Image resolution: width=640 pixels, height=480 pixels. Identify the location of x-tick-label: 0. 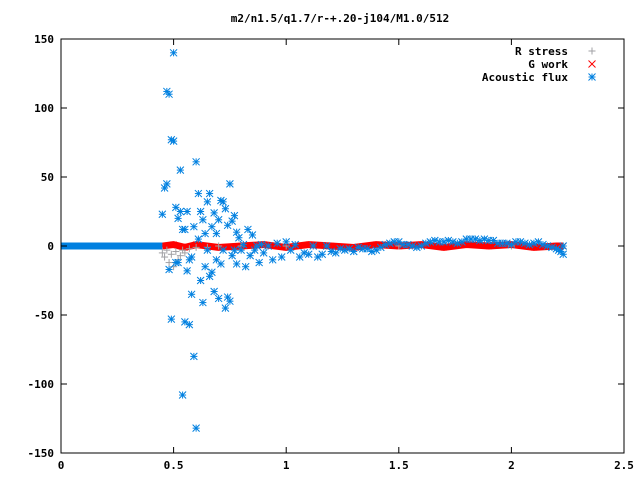
(61, 465).